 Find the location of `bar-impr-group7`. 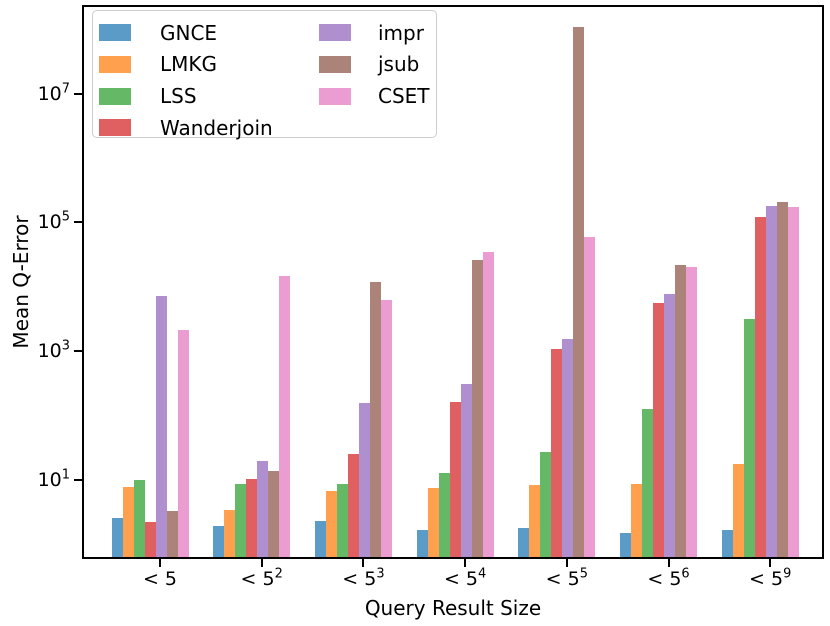

bar-impr-group7 is located at coordinates (771, 382).